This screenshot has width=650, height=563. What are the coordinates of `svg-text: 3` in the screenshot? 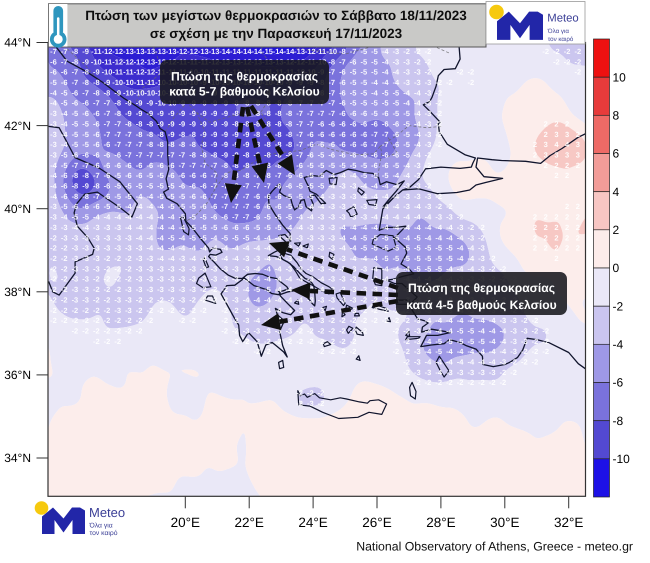 It's located at (546, 144).